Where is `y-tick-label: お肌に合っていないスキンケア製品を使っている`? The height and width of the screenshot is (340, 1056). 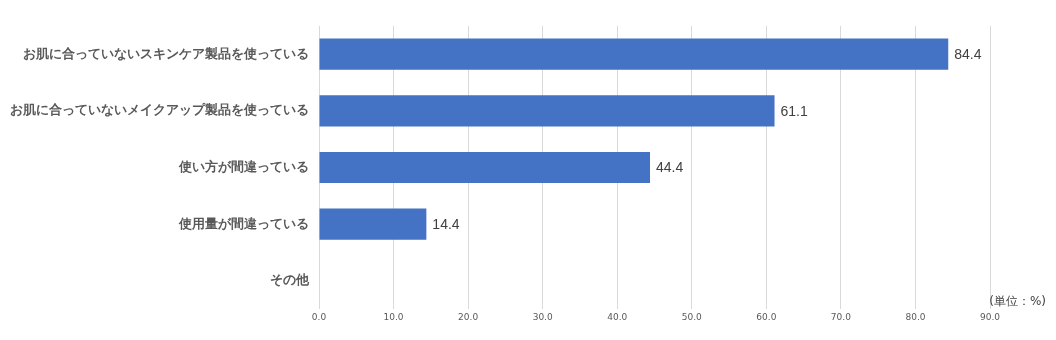
y-tick-label: お肌に合っていないスキンケア製品を使っている is located at coordinates (166, 53).